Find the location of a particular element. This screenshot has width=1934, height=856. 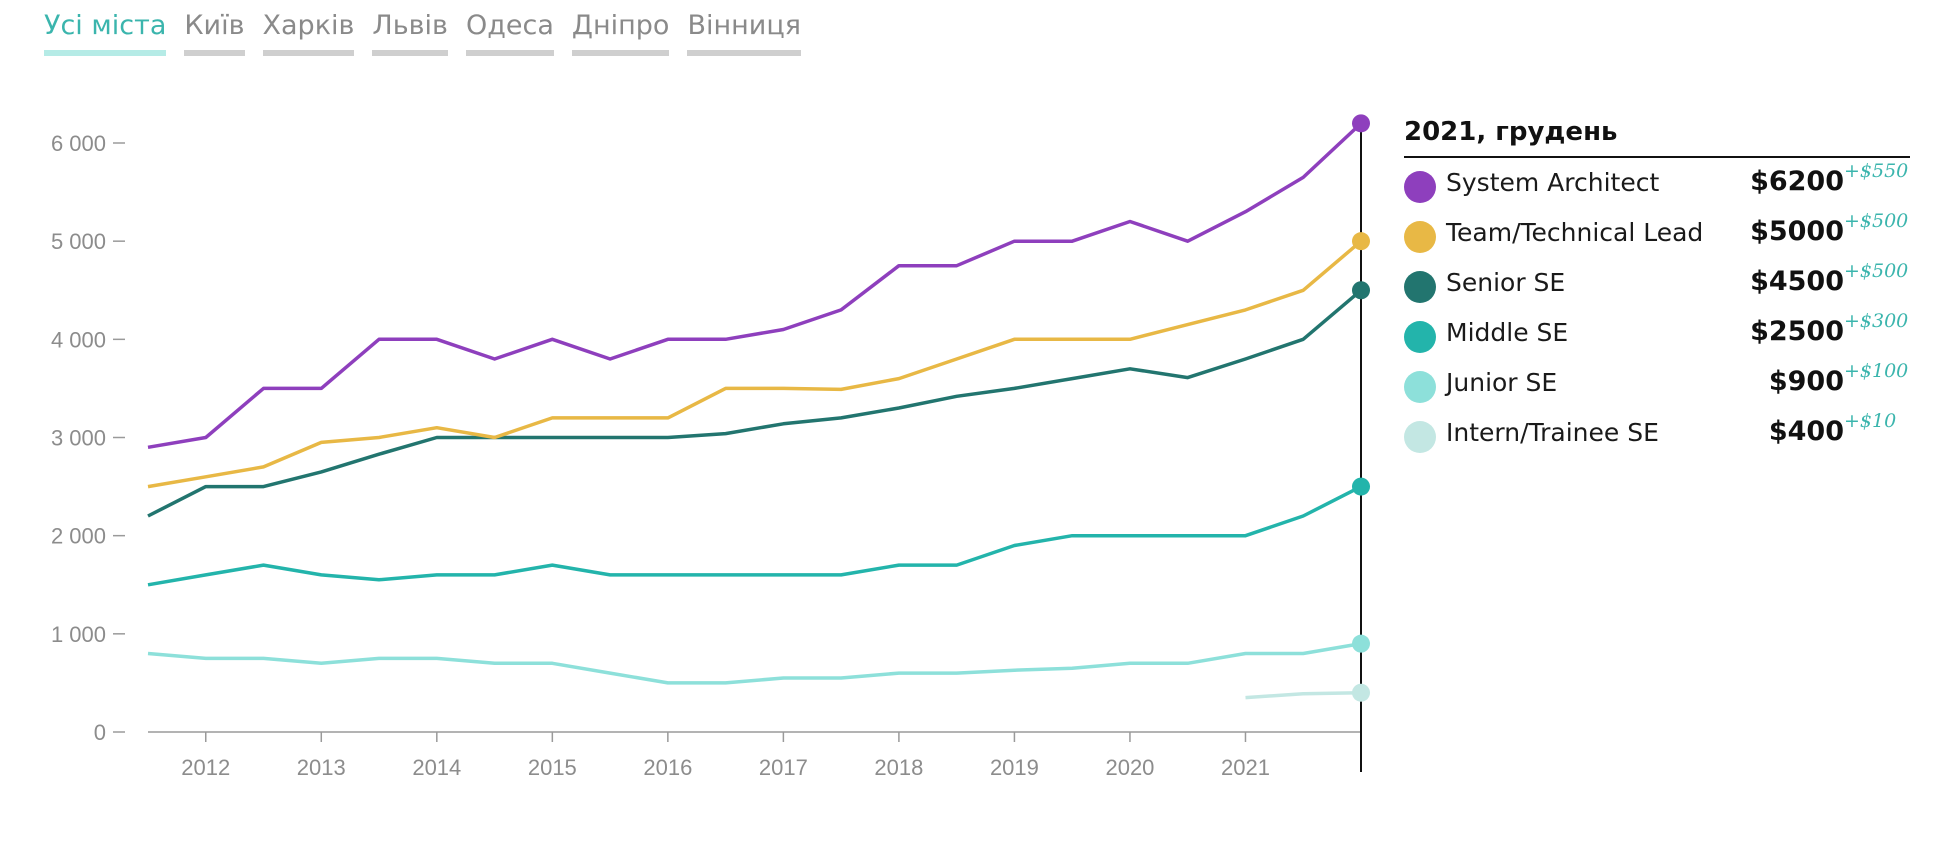

legend-item: System Architect $6200 +$550 is located at coordinates (1657, 183).